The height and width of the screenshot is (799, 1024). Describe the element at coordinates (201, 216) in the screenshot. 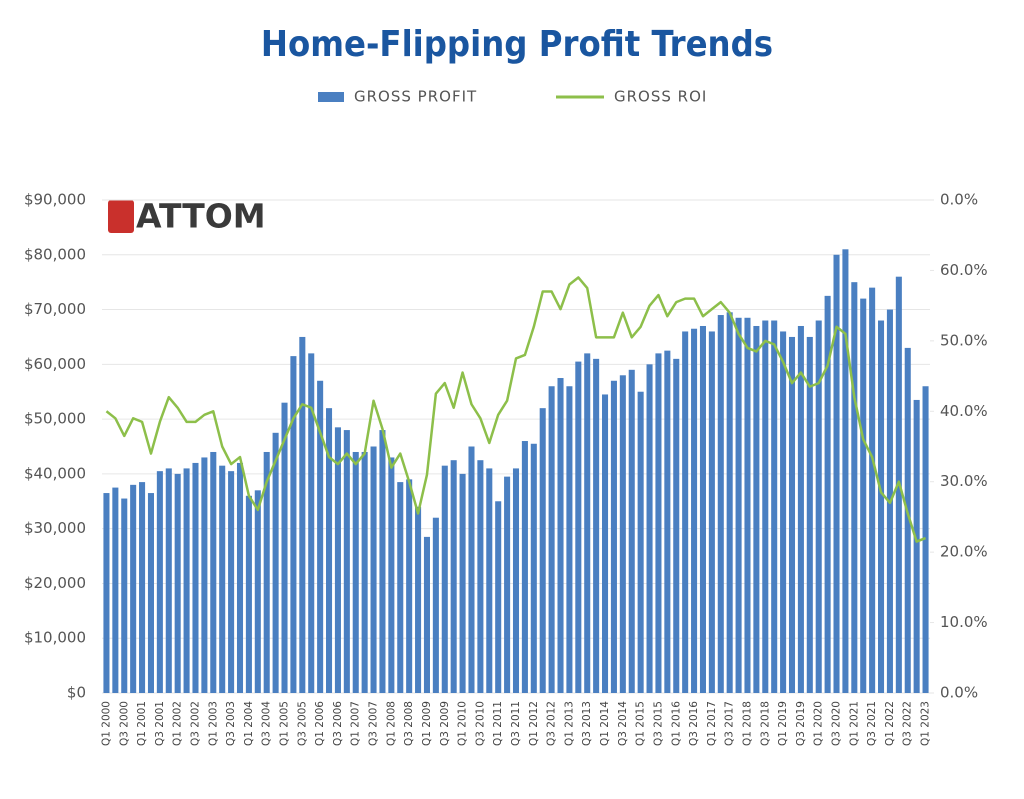

I see `logo-text: ATTOM` at that location.